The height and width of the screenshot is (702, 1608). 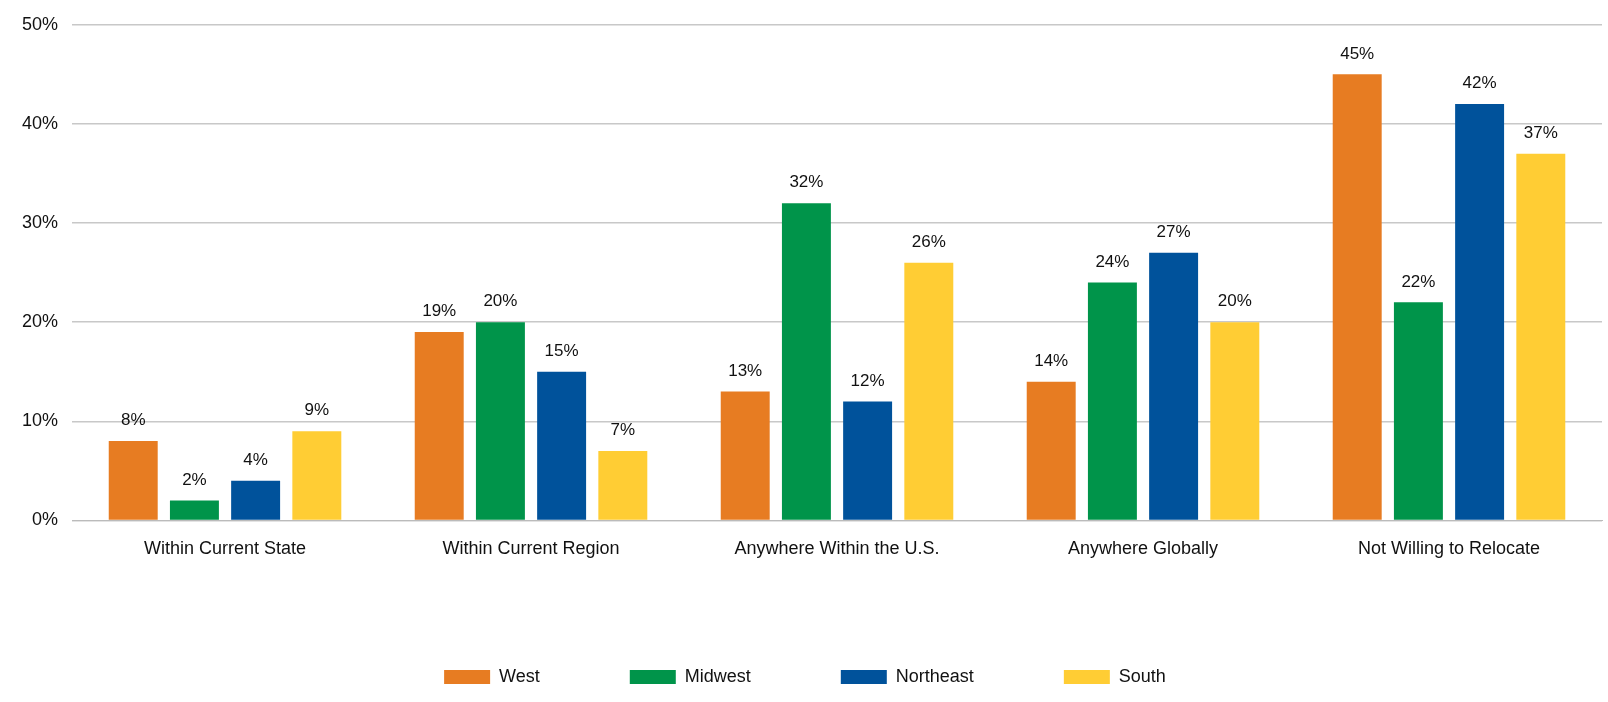 What do you see at coordinates (934, 675) in the screenshot?
I see `legend-label: Northeast` at bounding box center [934, 675].